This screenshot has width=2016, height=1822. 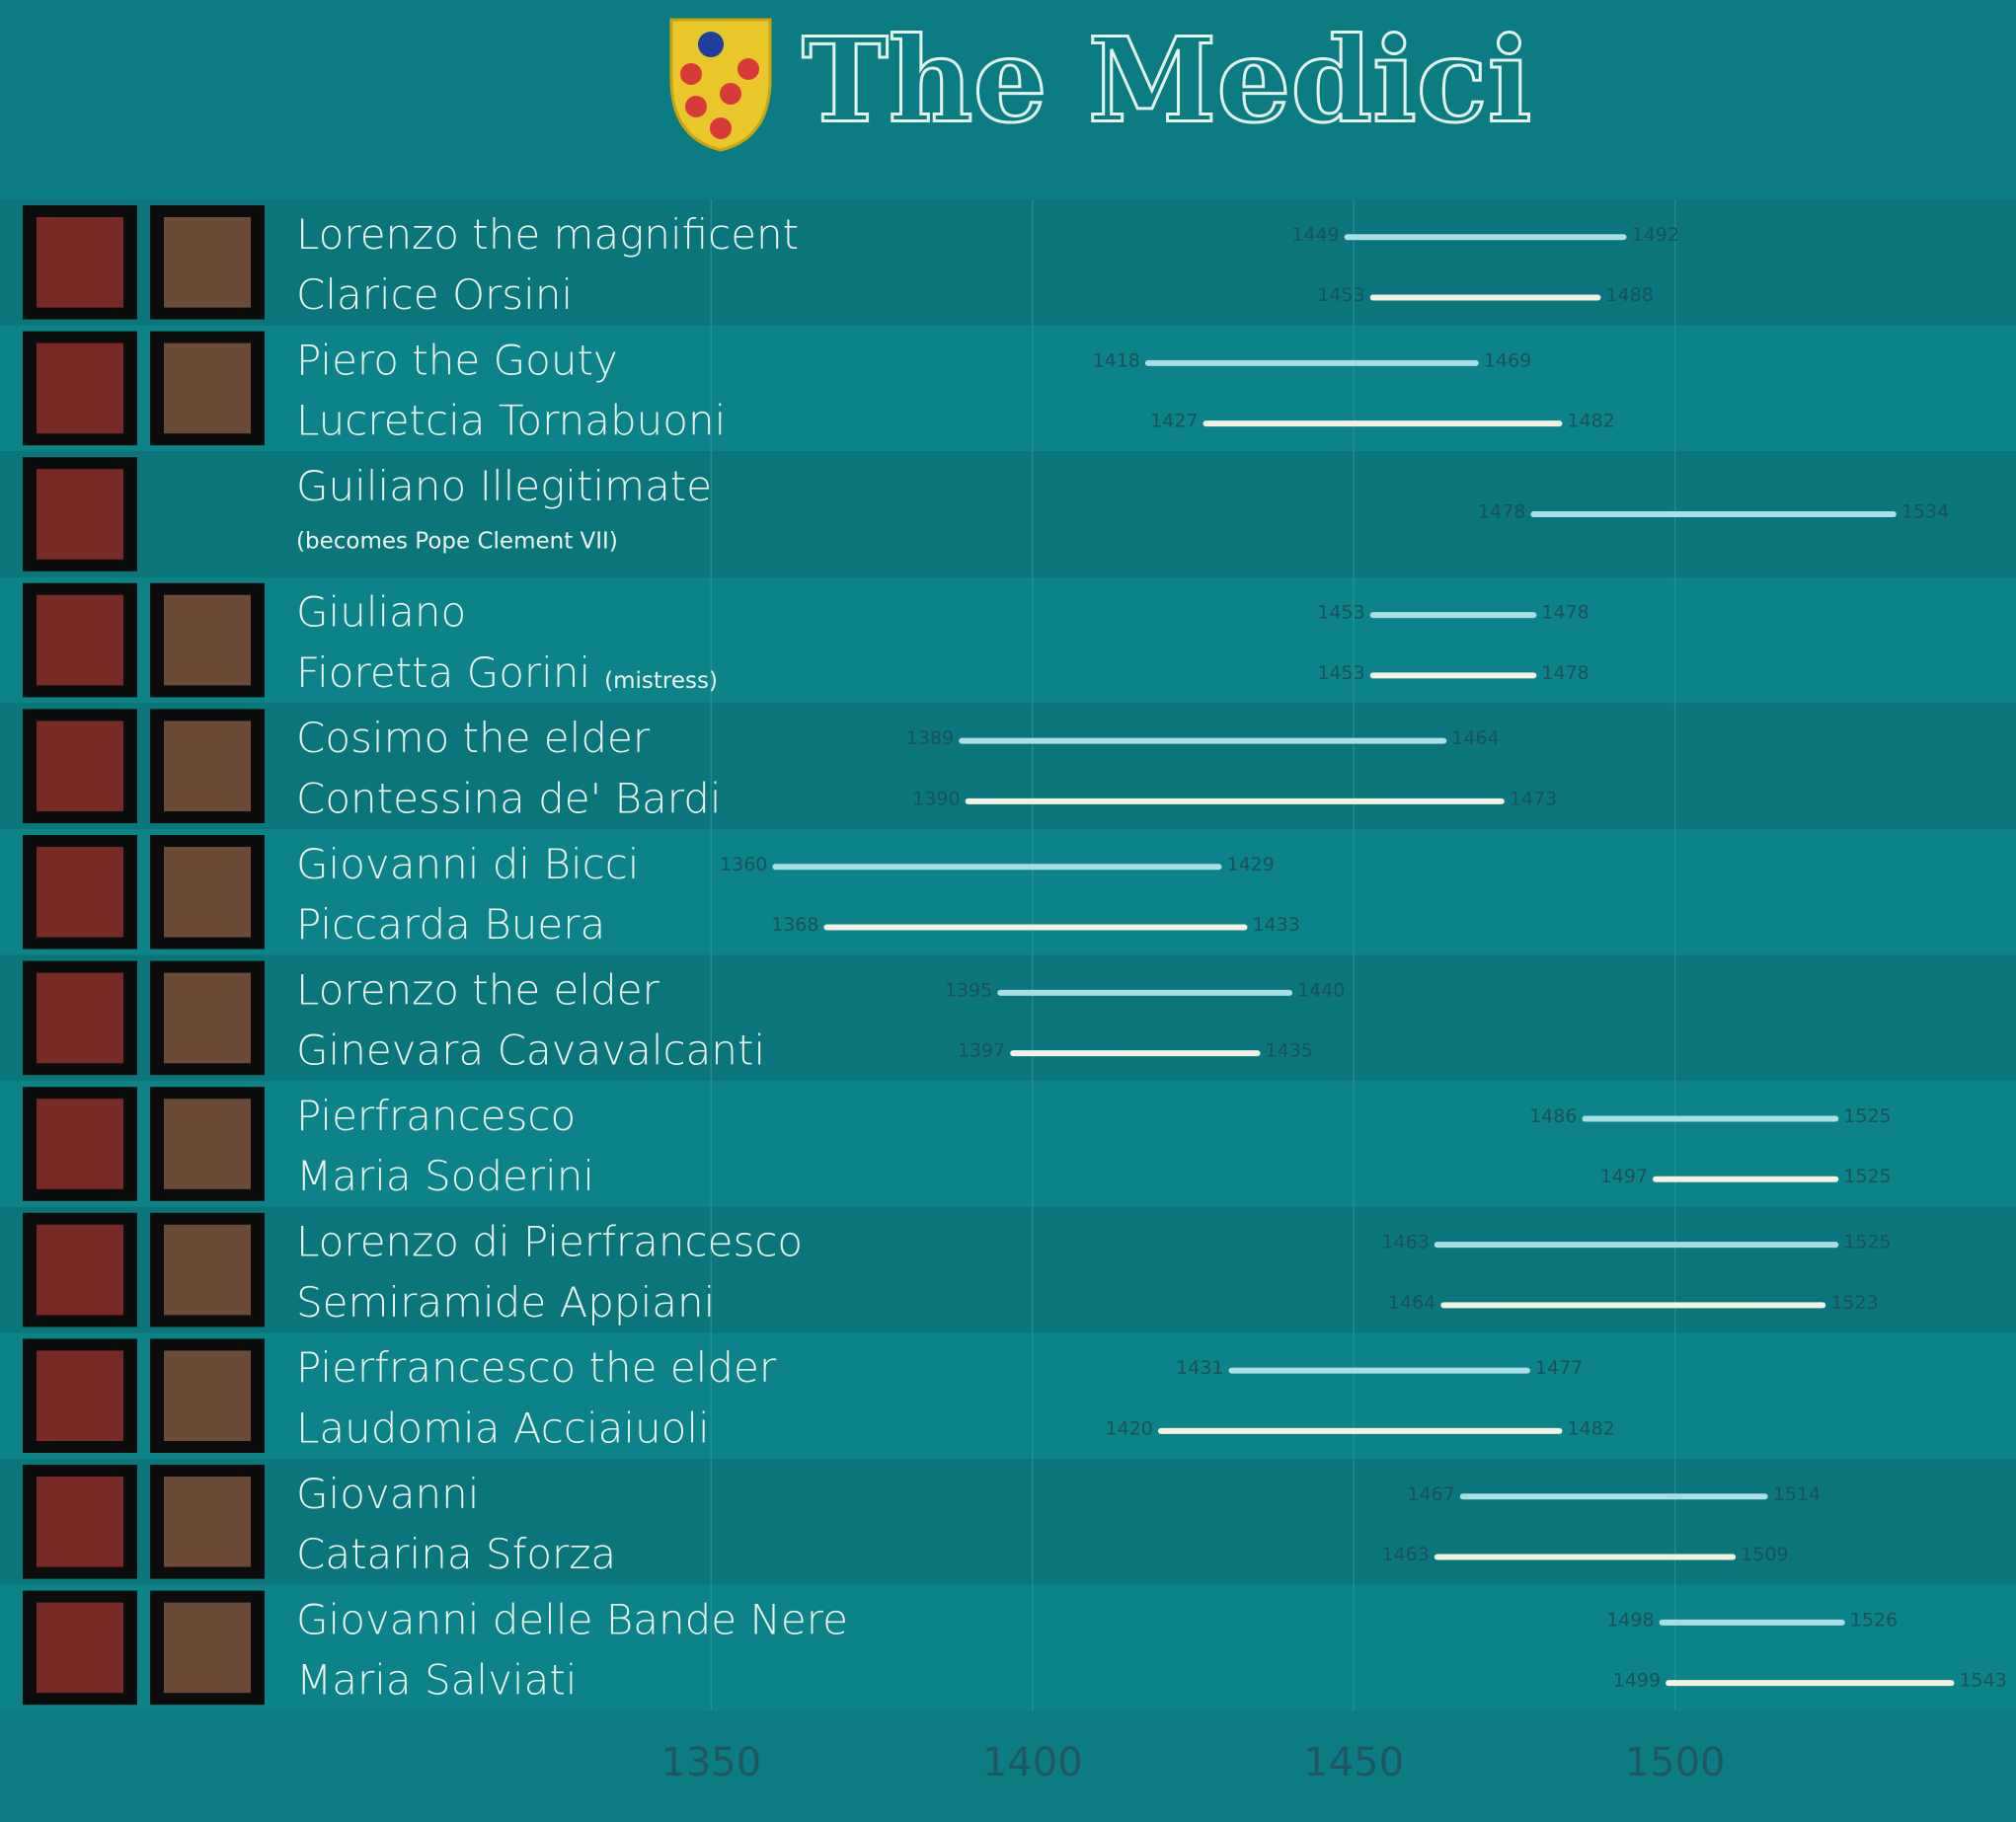 I want to click on birth-year: 1418, so click(x=1116, y=360).